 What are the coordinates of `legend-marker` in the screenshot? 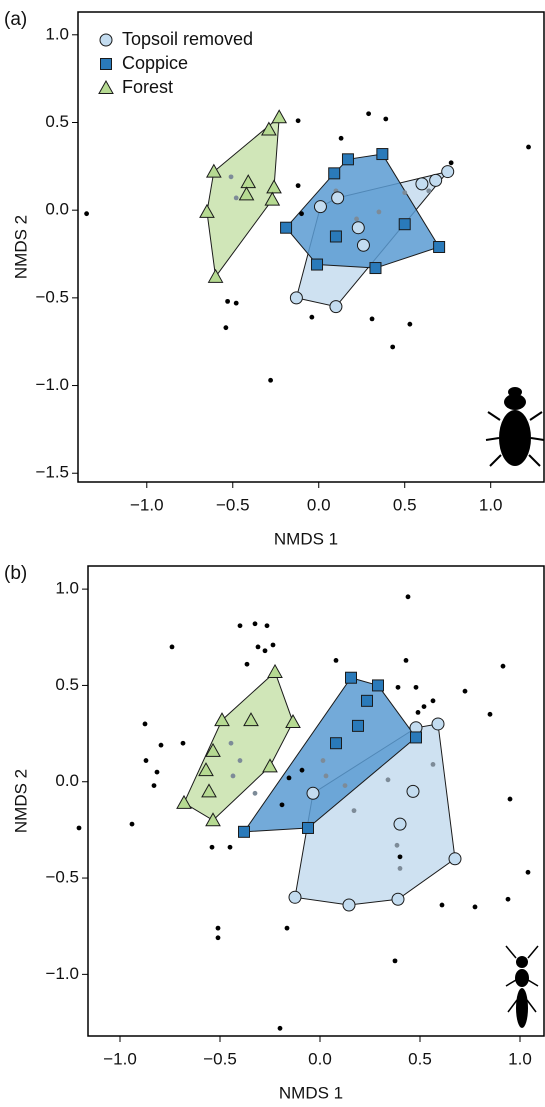 It's located at (106, 40).